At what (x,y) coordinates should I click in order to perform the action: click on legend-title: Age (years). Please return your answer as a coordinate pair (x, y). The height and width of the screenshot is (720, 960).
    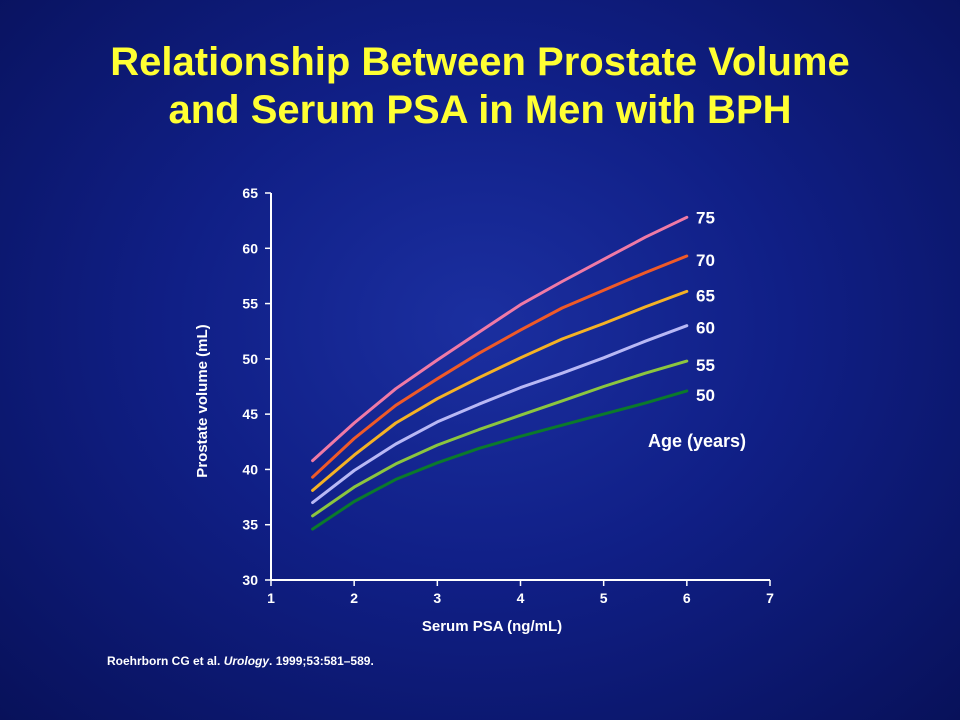
    Looking at the image, I should click on (697, 441).